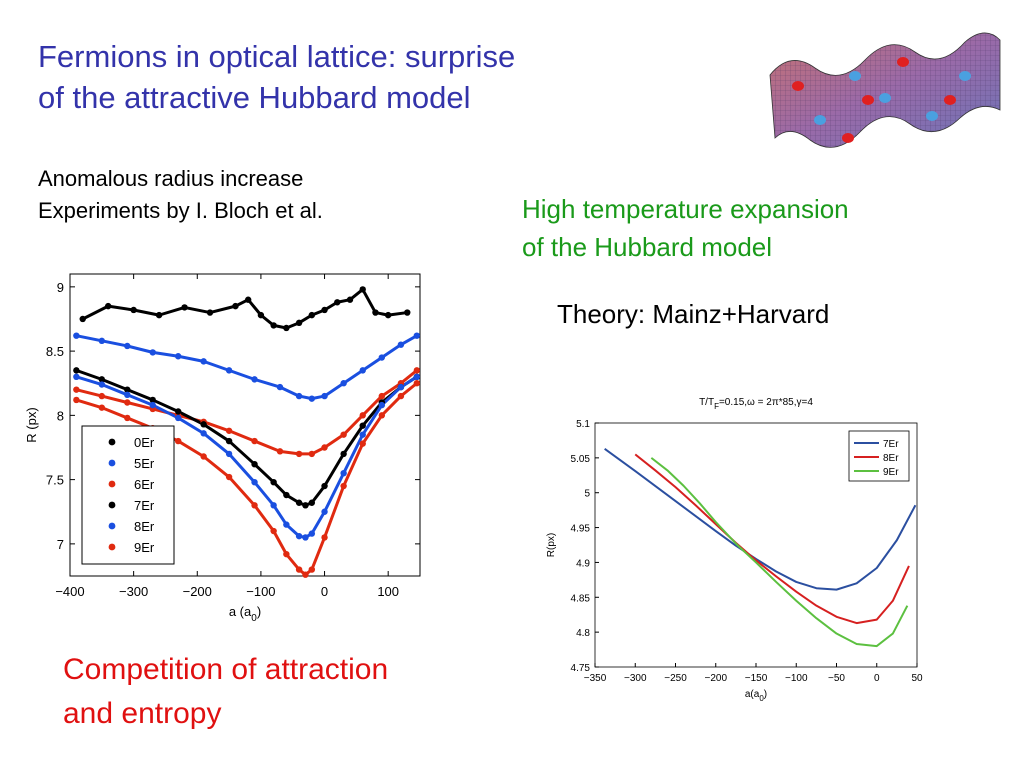  What do you see at coordinates (760, 519) in the screenshot?
I see `curve-7Er` at bounding box center [760, 519].